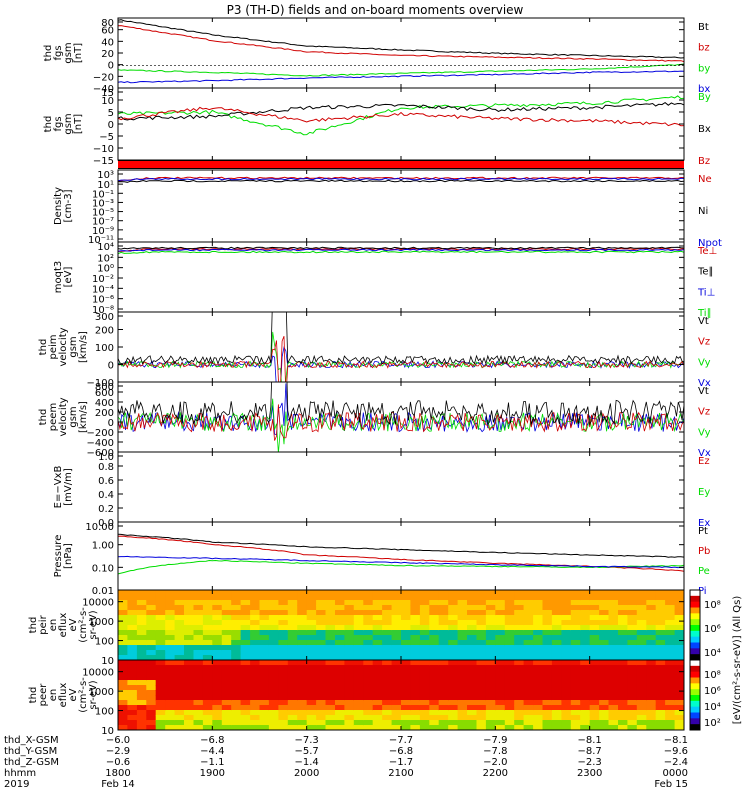 This screenshot has width=750, height=804. Describe the element at coordinates (68, 205) in the screenshot. I see `ylabel-line: [cm-3]` at that location.